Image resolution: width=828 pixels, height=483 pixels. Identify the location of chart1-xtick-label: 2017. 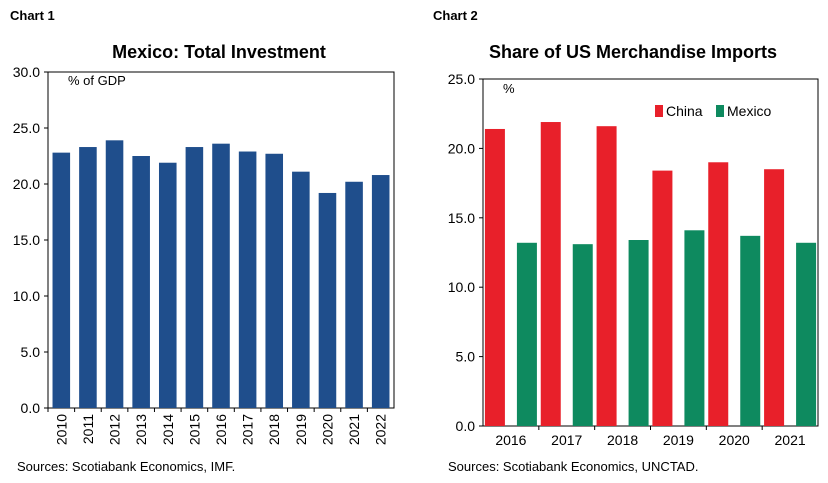
(248, 429).